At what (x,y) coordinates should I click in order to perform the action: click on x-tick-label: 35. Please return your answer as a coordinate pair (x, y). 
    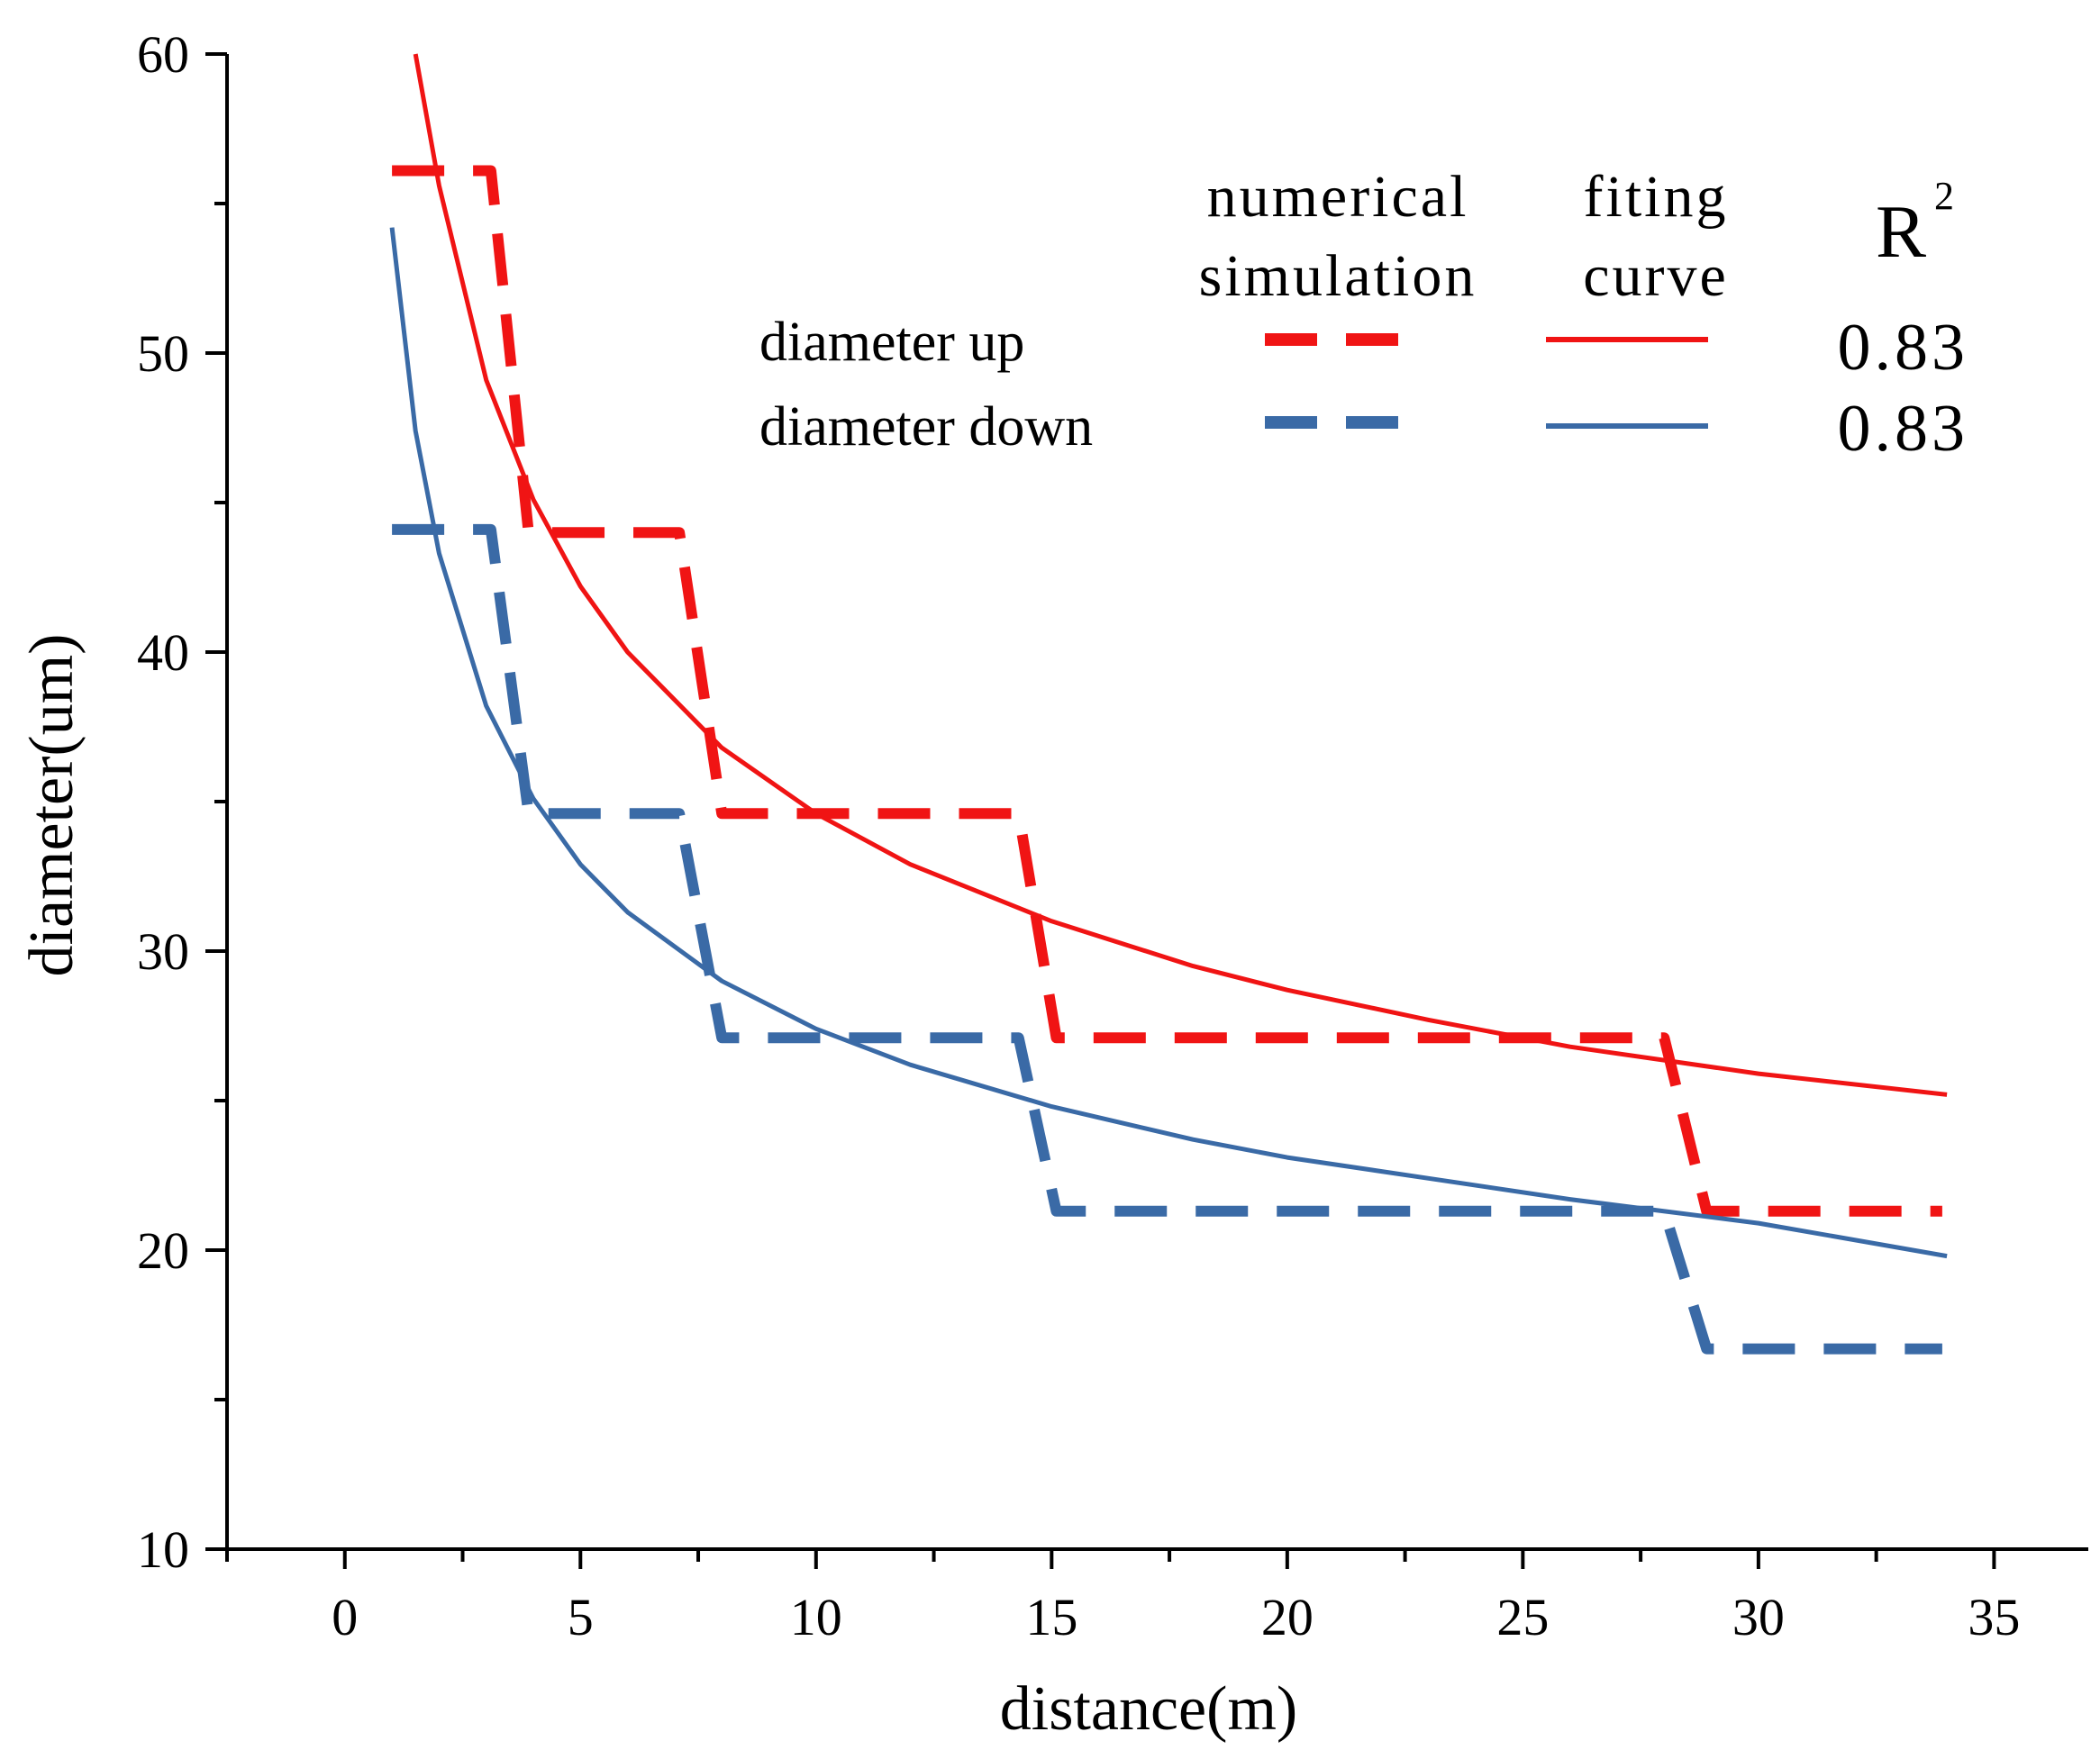
    Looking at the image, I should click on (1994, 1617).